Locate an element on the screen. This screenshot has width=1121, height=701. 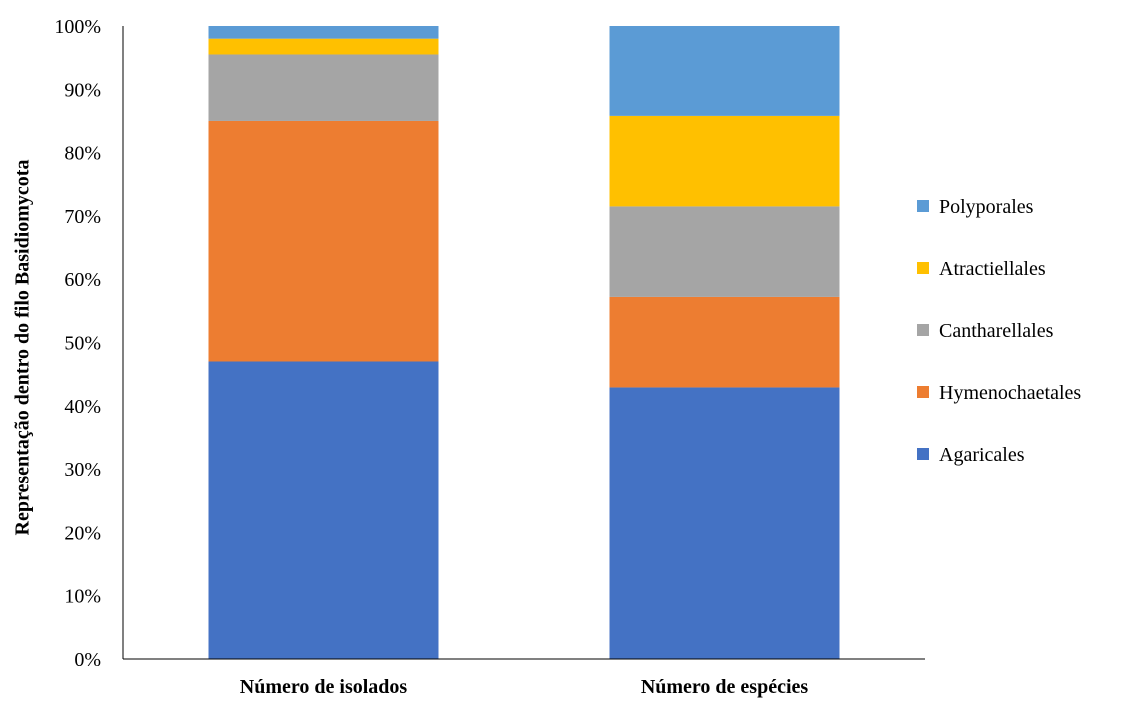
y-tick-label: 100% is located at coordinates (77, 27).